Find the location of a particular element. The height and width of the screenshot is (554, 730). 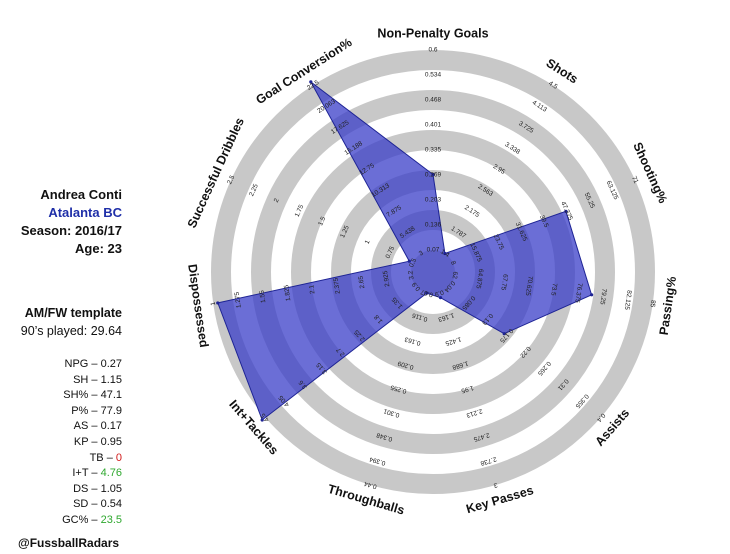

stat-label: P% – is located at coordinates (86, 410).